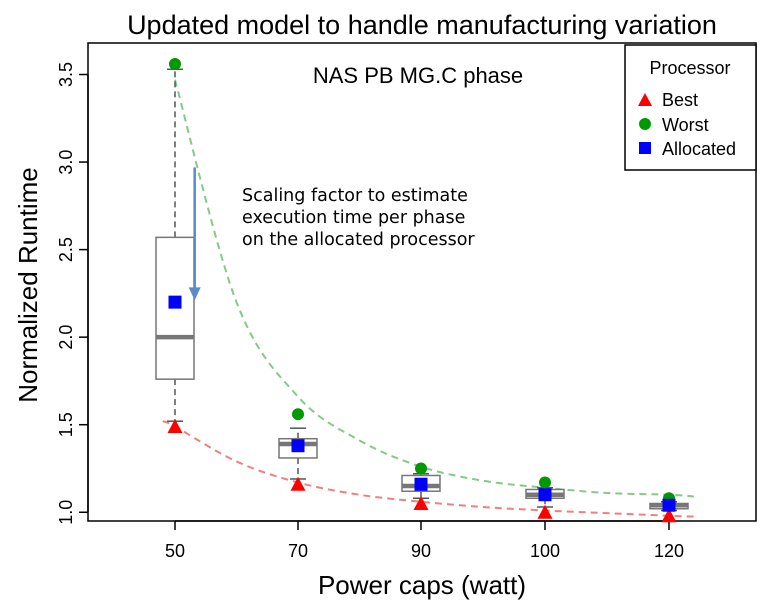  I want to click on legend-label-allocated: Allocated, so click(699, 149).